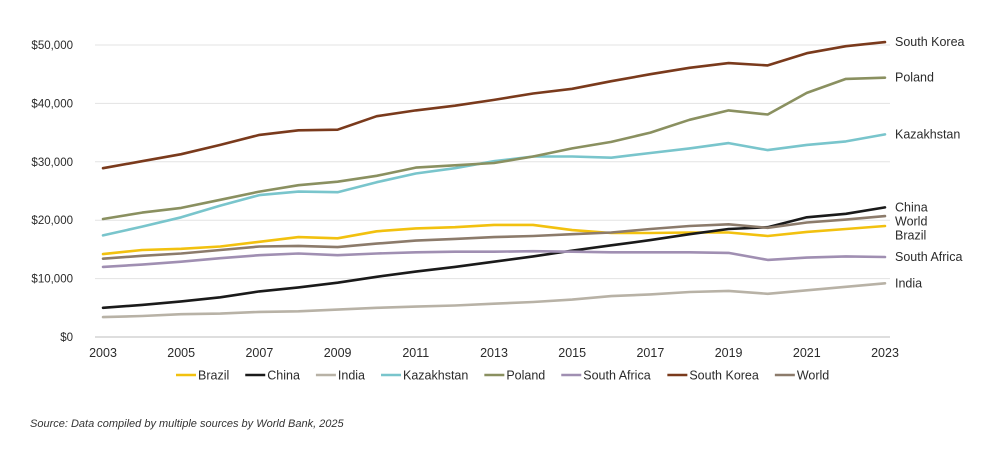  What do you see at coordinates (885, 353) in the screenshot?
I see `x-tick-label: 2023` at bounding box center [885, 353].